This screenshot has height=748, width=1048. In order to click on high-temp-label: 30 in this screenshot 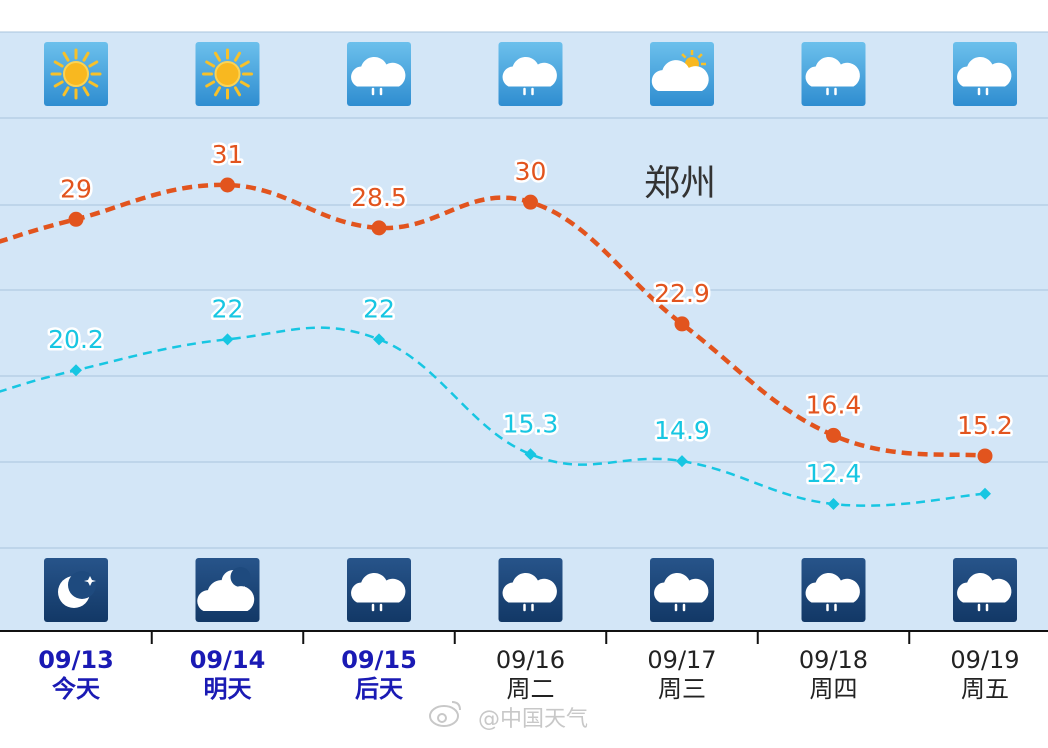, I will do `click(531, 171)`.